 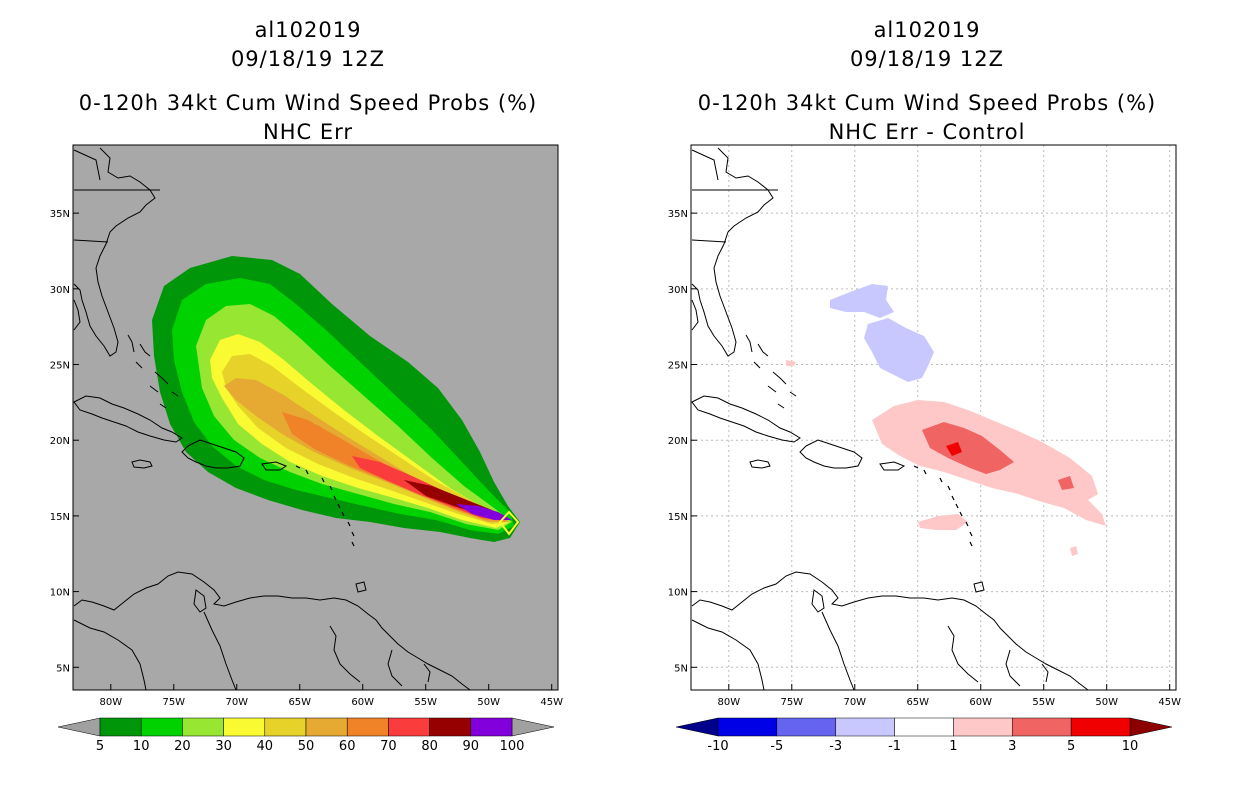 I want to click on left-probability-swath, so click(x=336, y=399).